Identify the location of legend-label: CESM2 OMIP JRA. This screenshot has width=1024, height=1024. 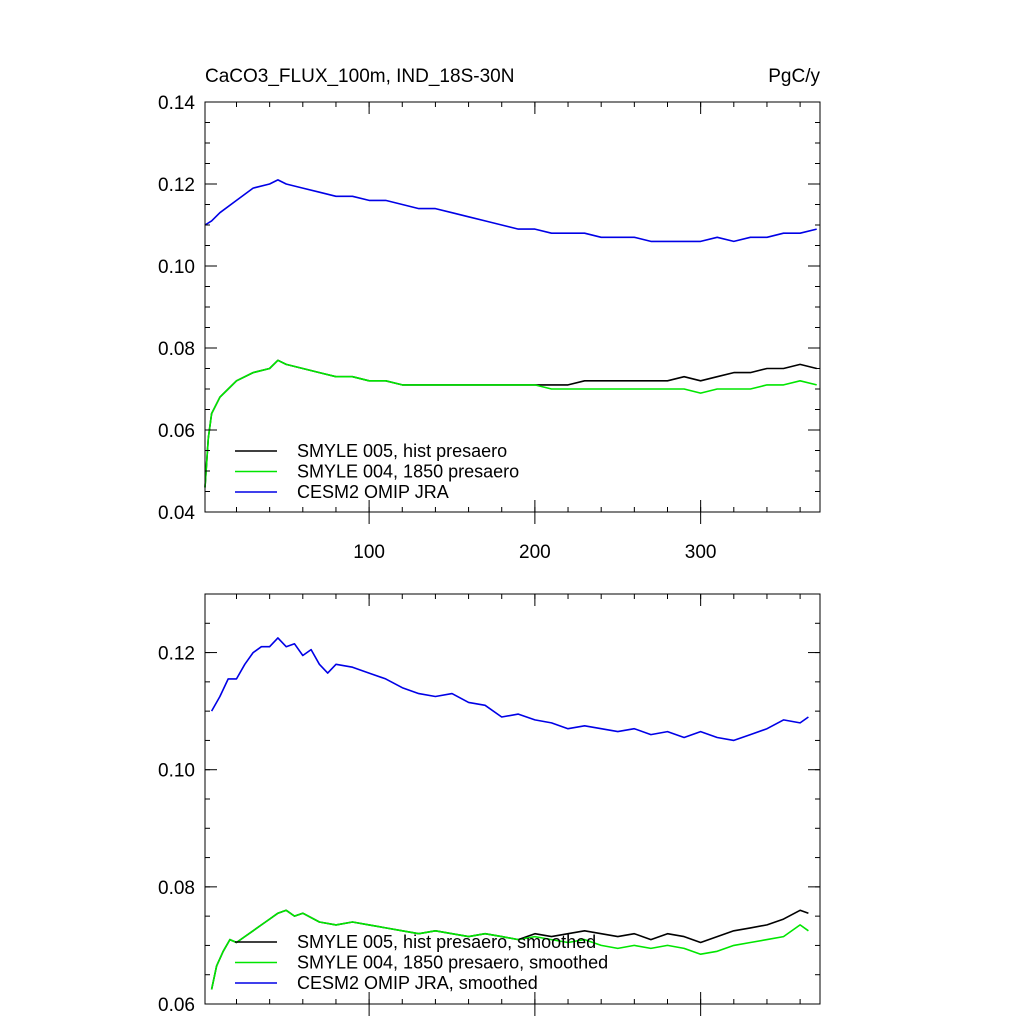
(373, 492).